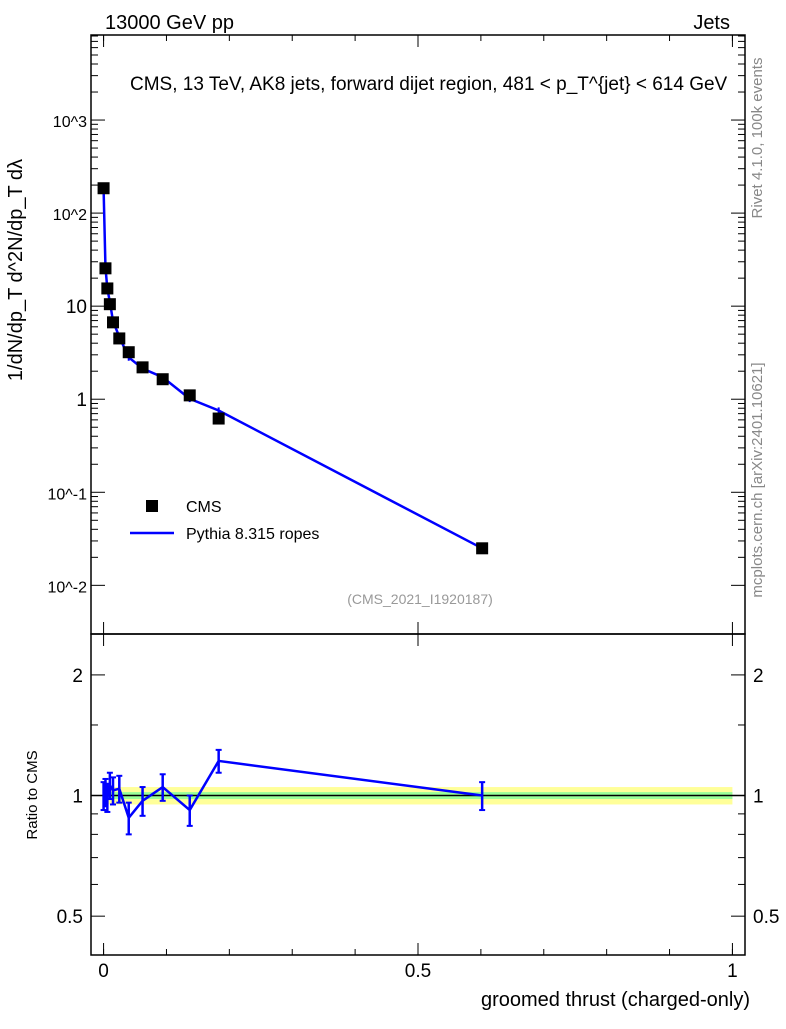 The image size is (786, 1029). Describe the element at coordinates (70, 122) in the screenshot. I see `y-tick-label: 10^3` at that location.